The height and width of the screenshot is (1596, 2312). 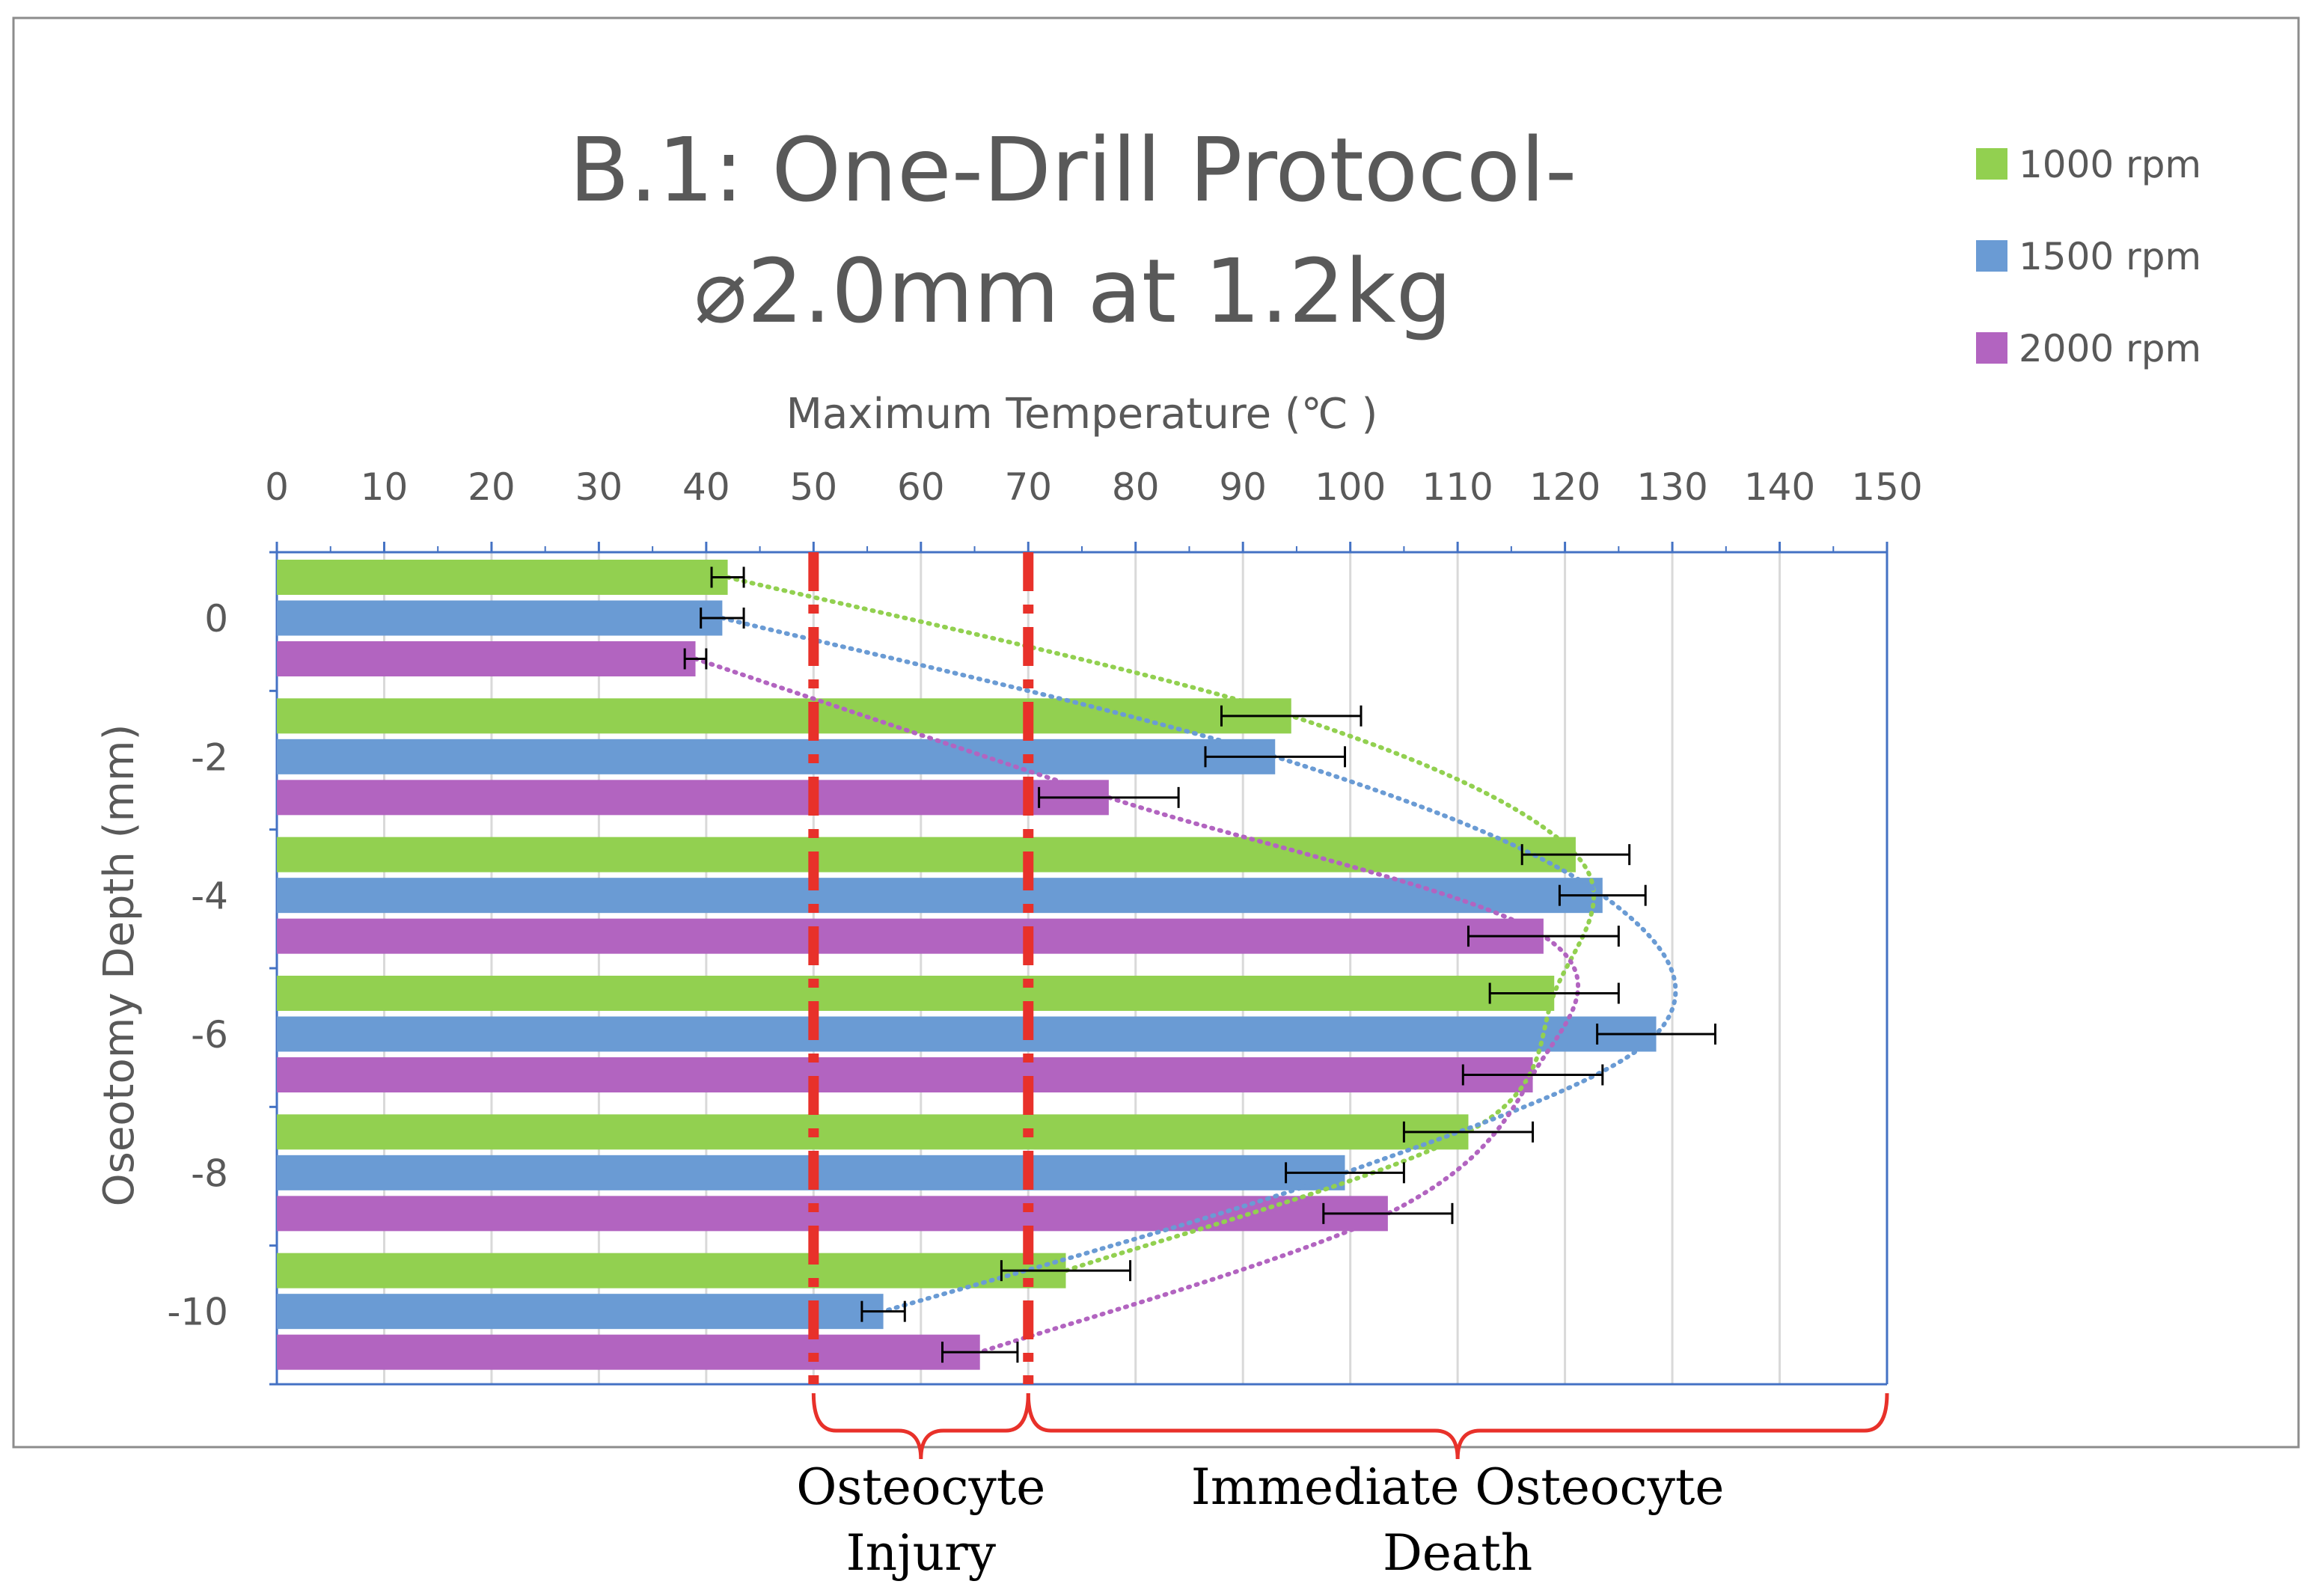 I want to click on x-tick-label: 20, so click(x=492, y=487).